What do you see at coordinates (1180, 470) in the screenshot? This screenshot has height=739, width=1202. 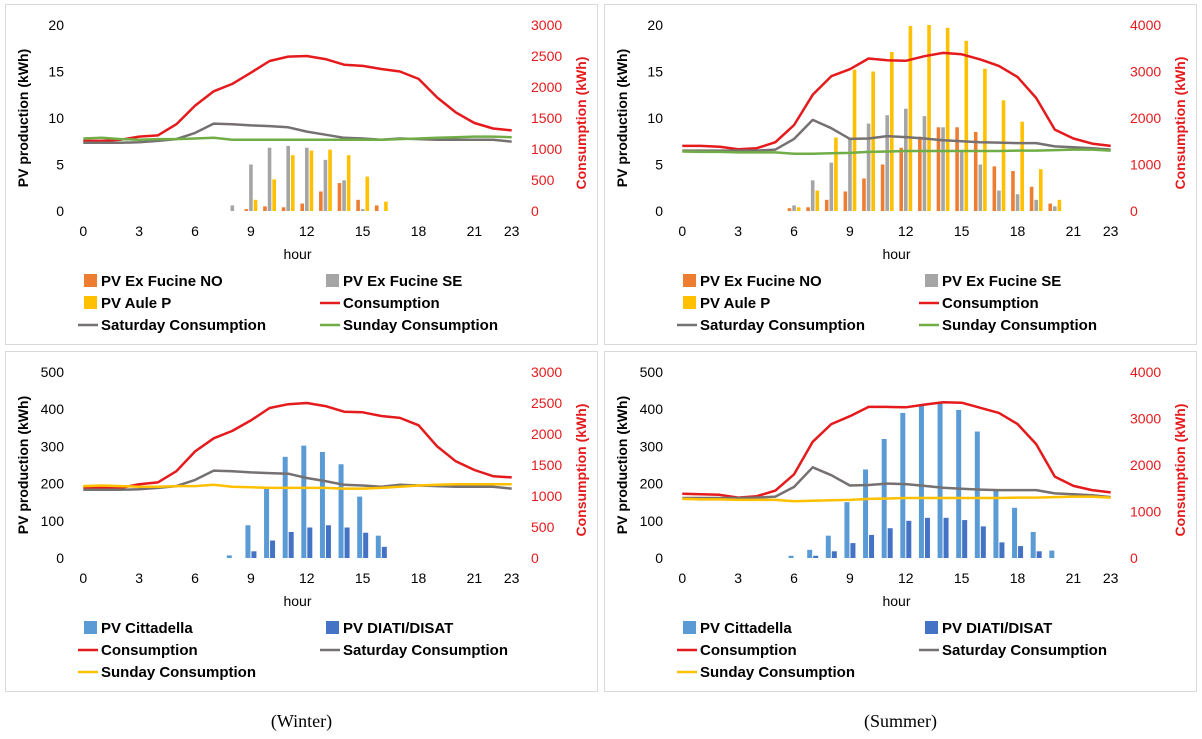 I see `y2-axis-title: Consumption (kWh)` at bounding box center [1180, 470].